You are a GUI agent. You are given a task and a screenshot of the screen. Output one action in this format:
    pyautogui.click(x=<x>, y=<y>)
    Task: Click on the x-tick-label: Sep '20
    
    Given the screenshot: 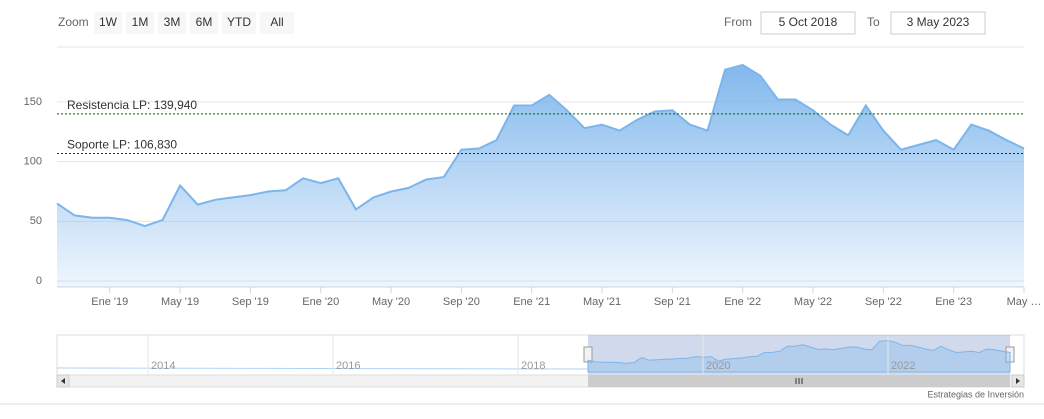 What is the action you would take?
    pyautogui.click(x=461, y=302)
    